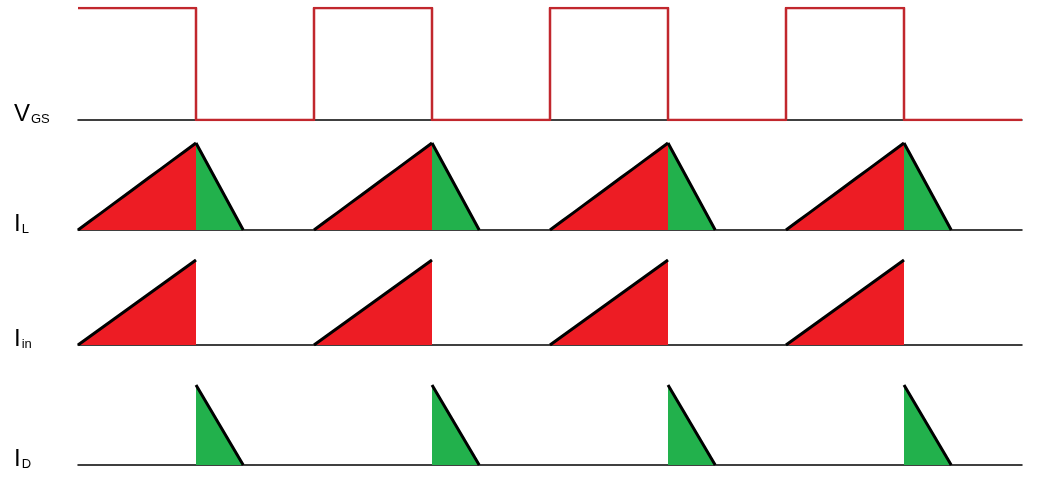 Image resolution: width=1054 pixels, height=479 pixels. What do you see at coordinates (32, 112) in the screenshot?
I see `y-axis-title: VGS` at bounding box center [32, 112].